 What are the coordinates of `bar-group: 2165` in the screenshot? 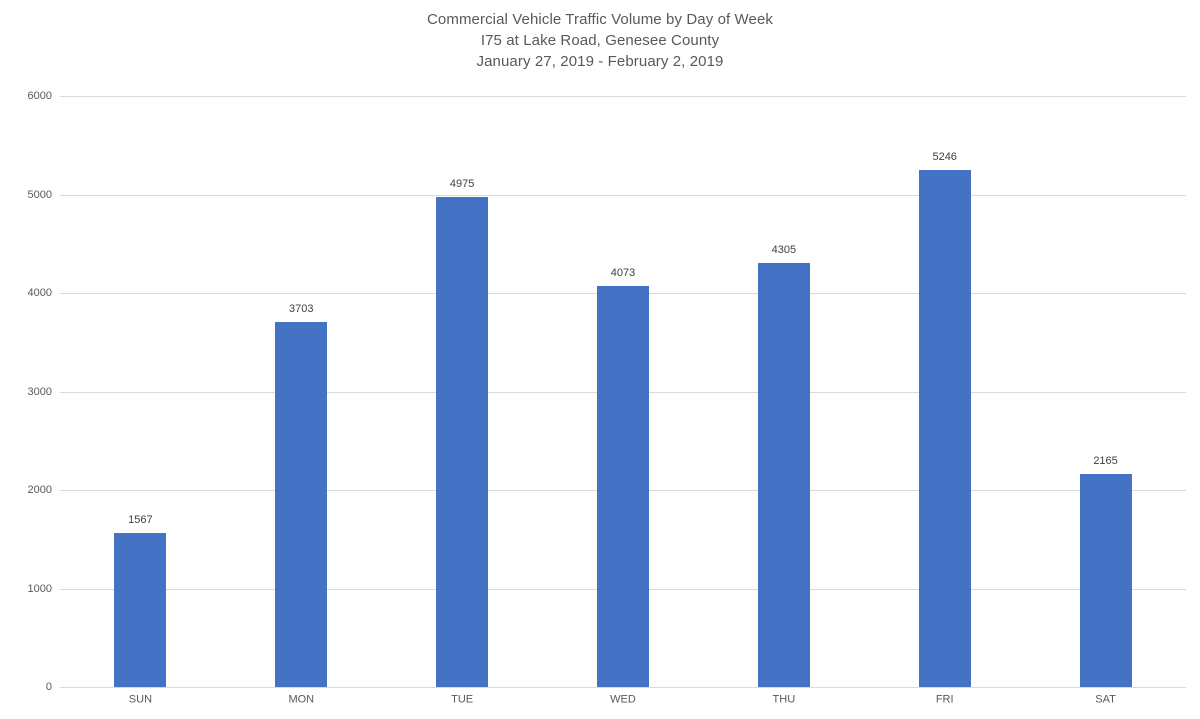 It's located at (1105, 391).